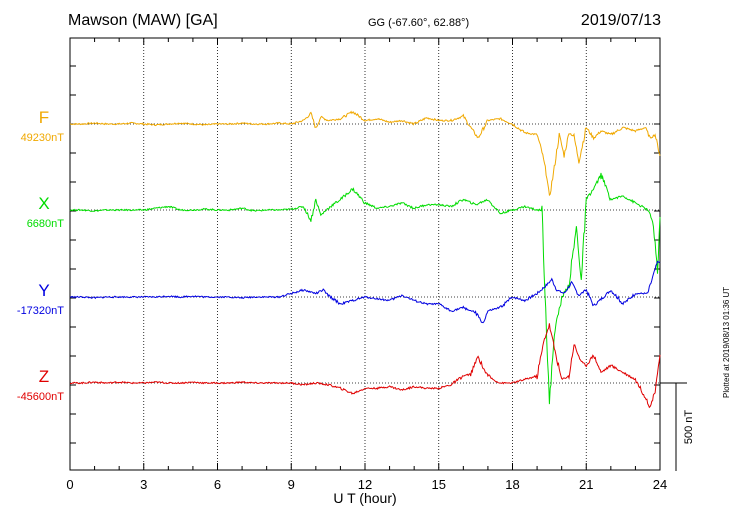  Describe the element at coordinates (439, 484) in the screenshot. I see `x-tick-label: 15` at that location.